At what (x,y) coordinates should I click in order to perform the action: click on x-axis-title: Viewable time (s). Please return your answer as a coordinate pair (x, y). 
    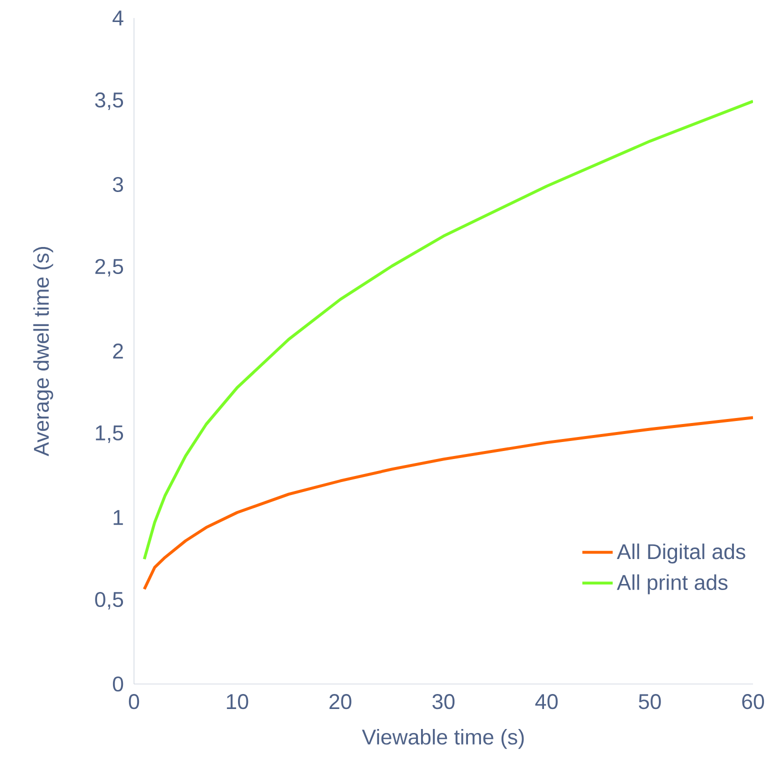
    Looking at the image, I should click on (443, 738).